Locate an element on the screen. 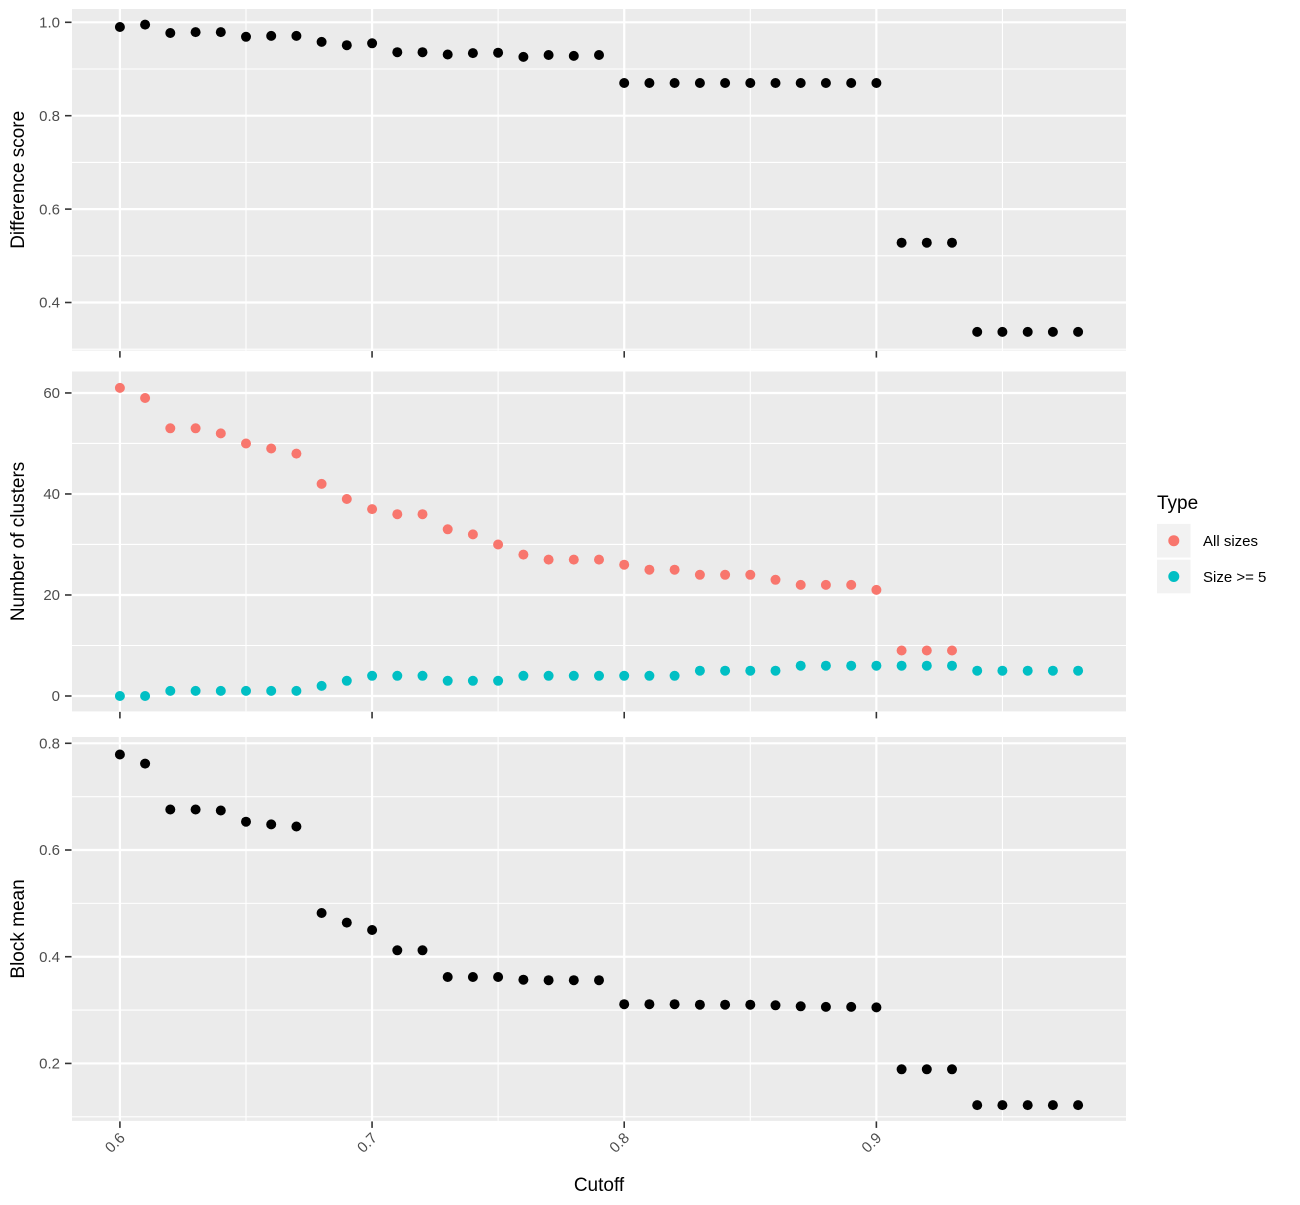 The image size is (1300, 1205). y-tick-label: 1.0 is located at coordinates (49, 23).